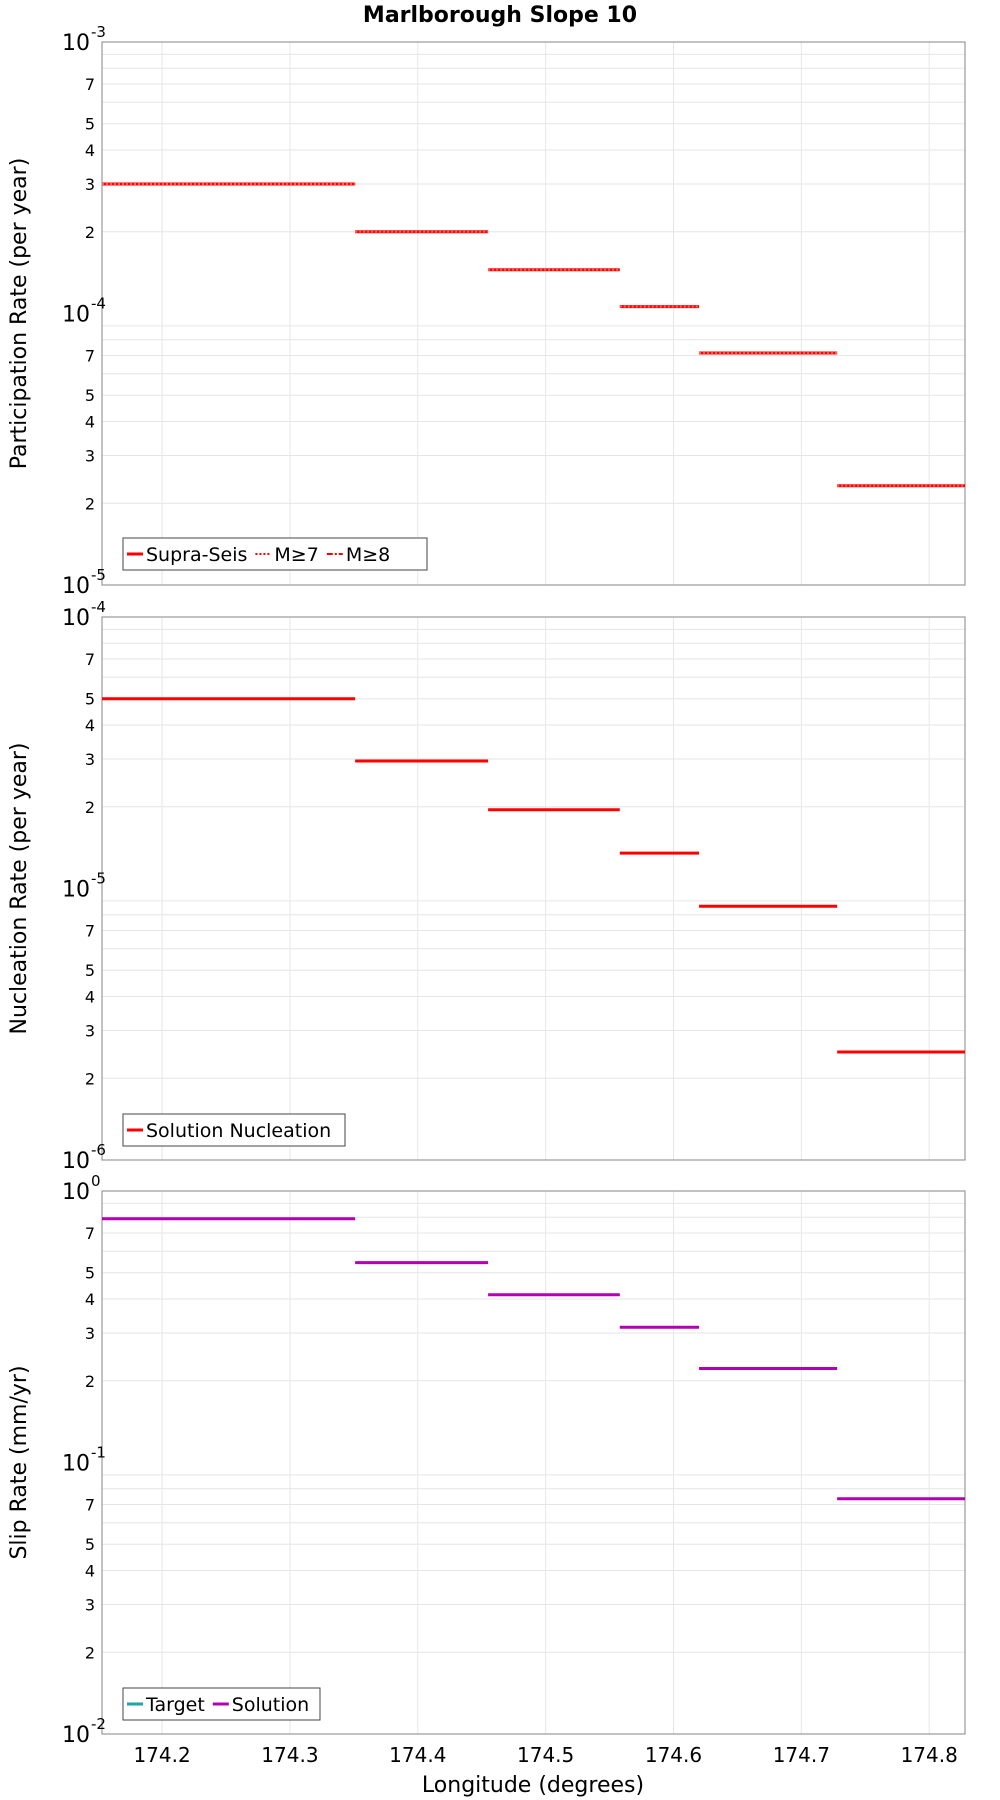 The image size is (1000, 1800). What do you see at coordinates (368, 555) in the screenshot?
I see `legend-label: M≥8` at bounding box center [368, 555].